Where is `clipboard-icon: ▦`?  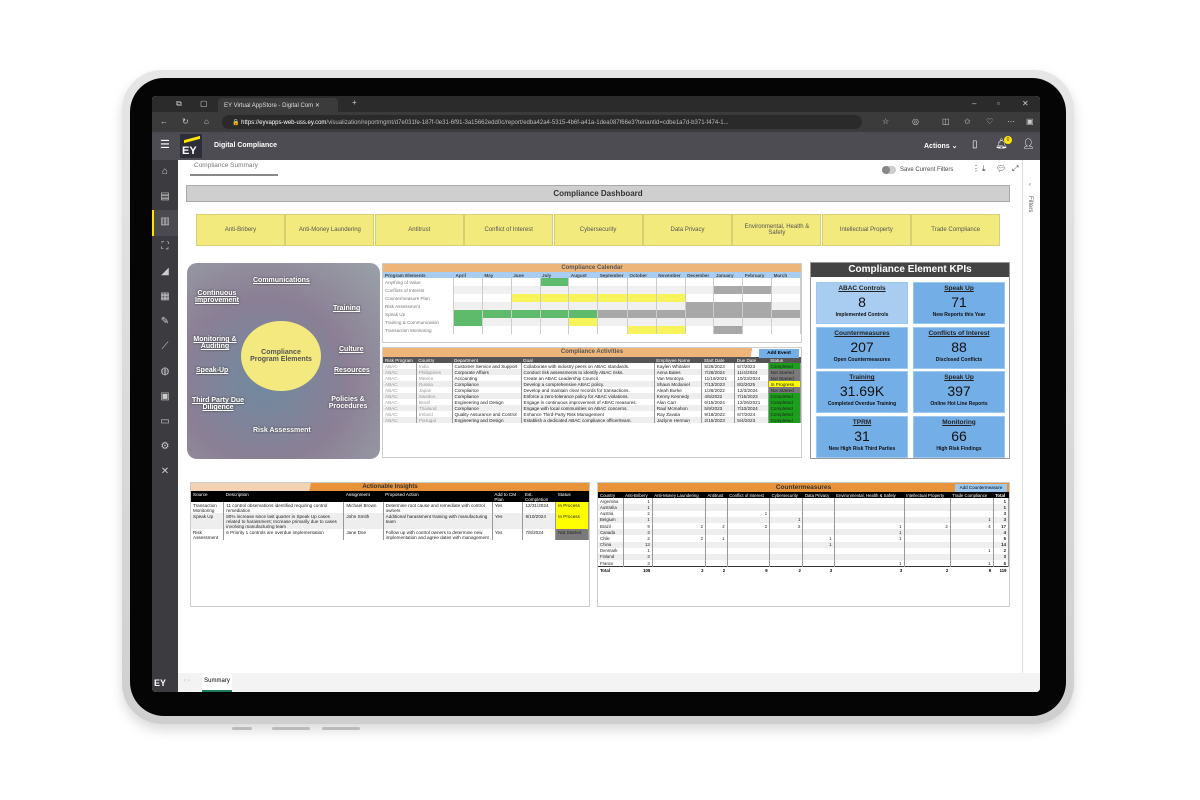 clipboard-icon: ▦ is located at coordinates (165, 296).